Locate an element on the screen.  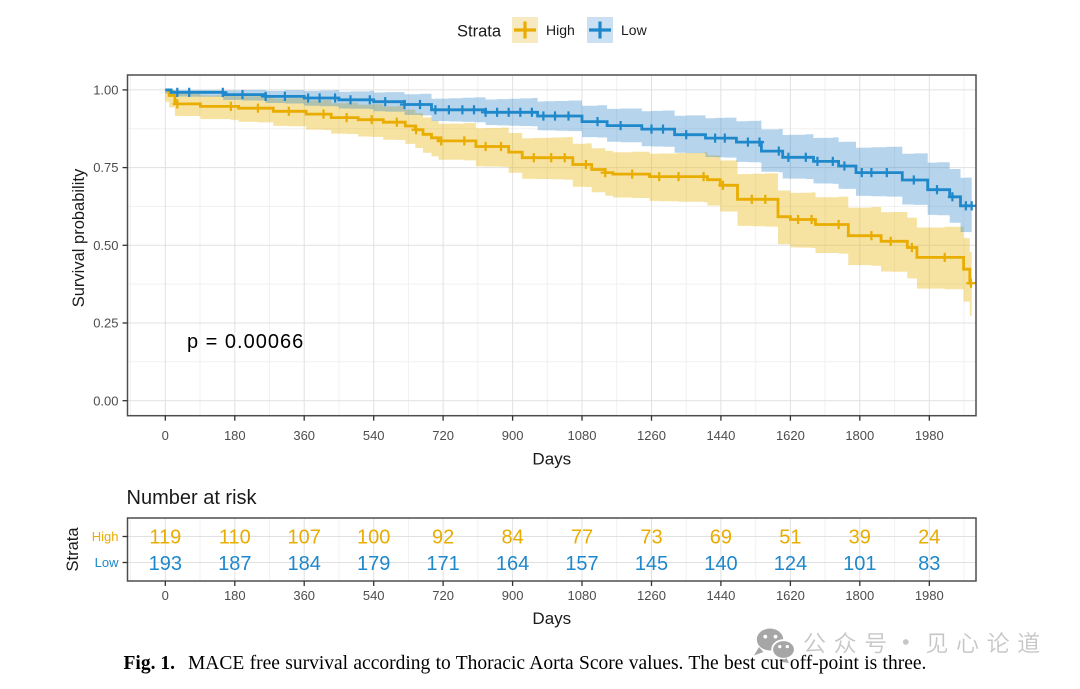
svg-text: 39 is located at coordinates (860, 538).